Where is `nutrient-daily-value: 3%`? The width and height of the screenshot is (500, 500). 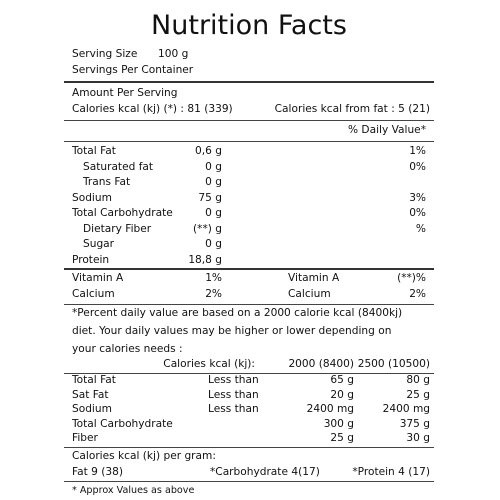 nutrient-daily-value: 3% is located at coordinates (417, 197).